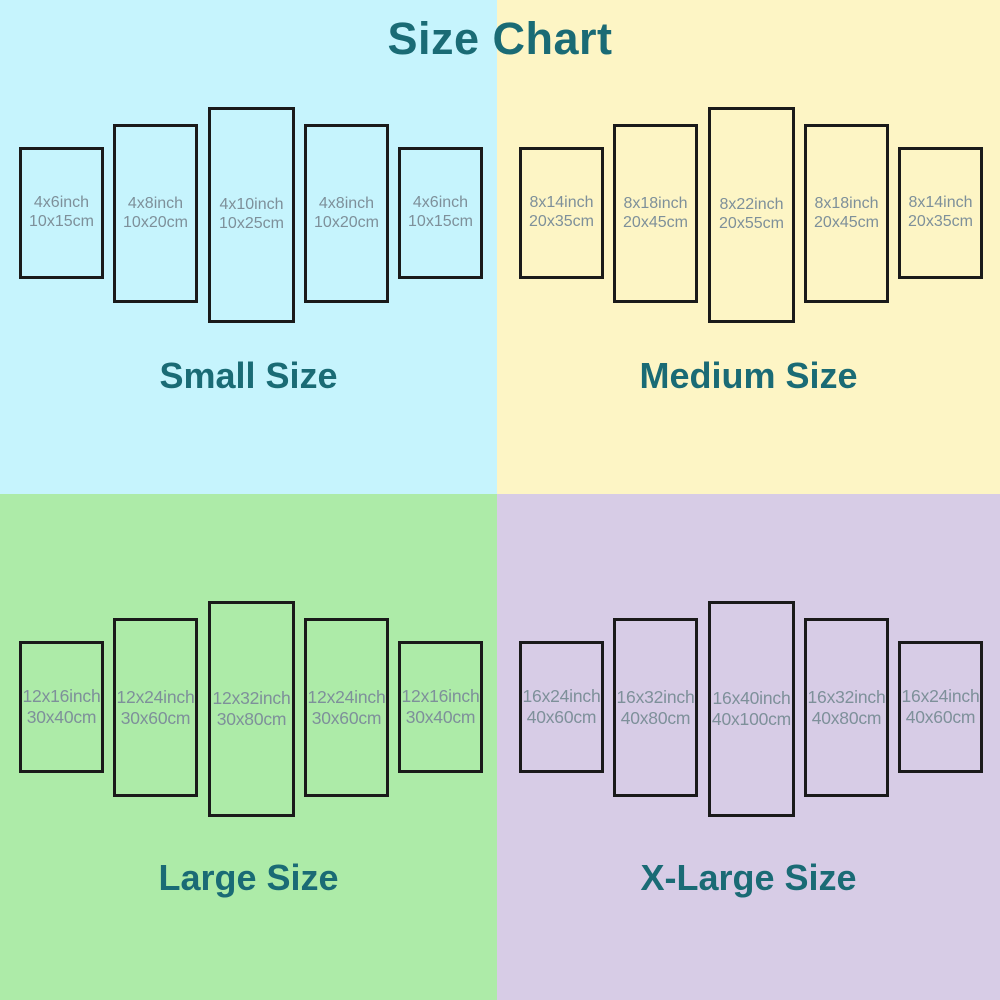  What do you see at coordinates (251, 719) in the screenshot?
I see `panel-size-cm: 30x80cm` at bounding box center [251, 719].